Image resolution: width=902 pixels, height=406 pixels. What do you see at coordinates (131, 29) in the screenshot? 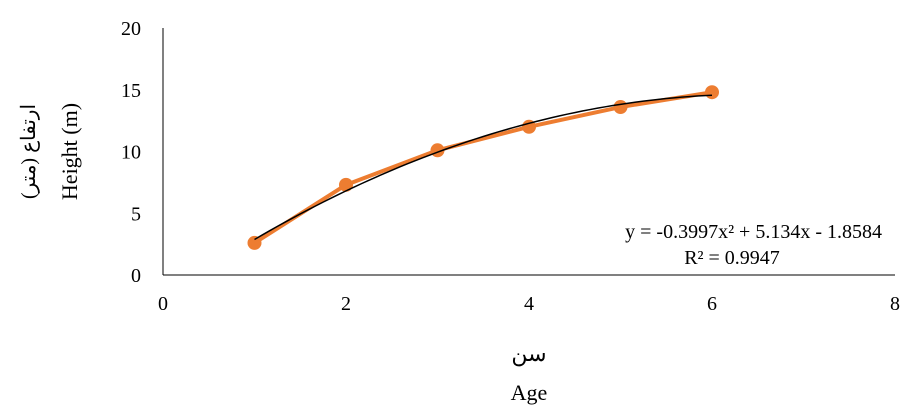
I see `y-tick-label: 20` at bounding box center [131, 29].